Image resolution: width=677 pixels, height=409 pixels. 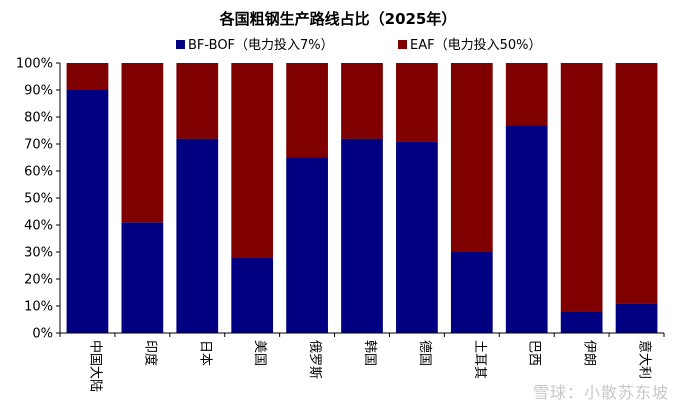 What do you see at coordinates (38, 307) in the screenshot?
I see `y-tick-label: 10%` at bounding box center [38, 307].